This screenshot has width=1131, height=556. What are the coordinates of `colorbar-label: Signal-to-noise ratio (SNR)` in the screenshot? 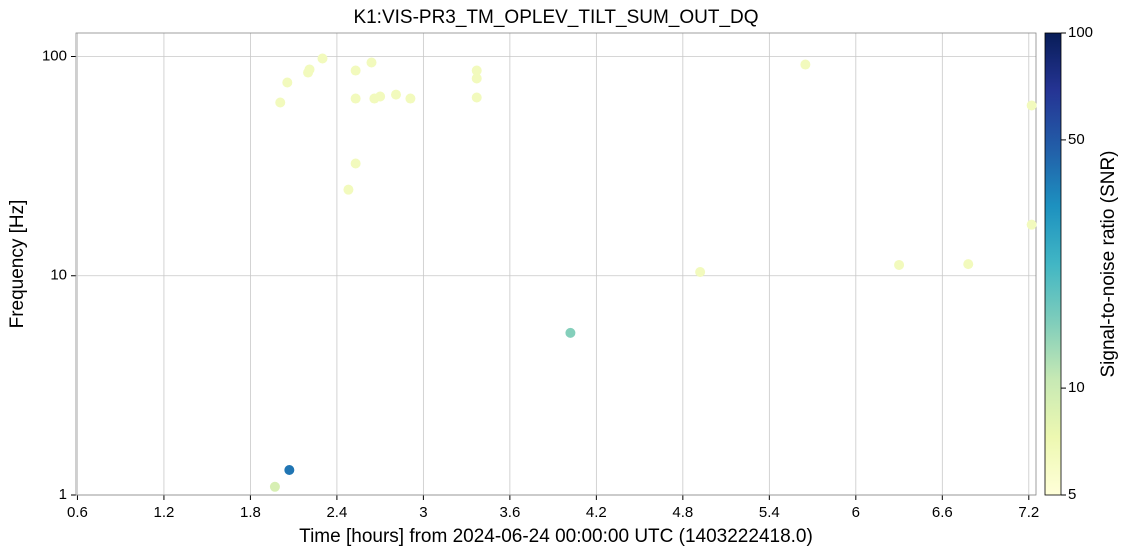 It's located at (1108, 263).